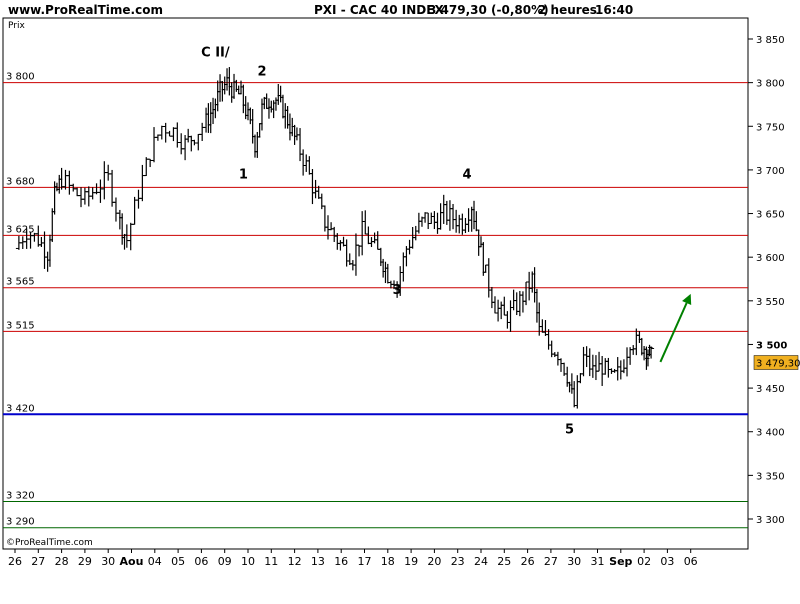 The height and width of the screenshot is (604, 800). Describe the element at coordinates (569, 429) in the screenshot. I see `wave-label: 5` at that location.